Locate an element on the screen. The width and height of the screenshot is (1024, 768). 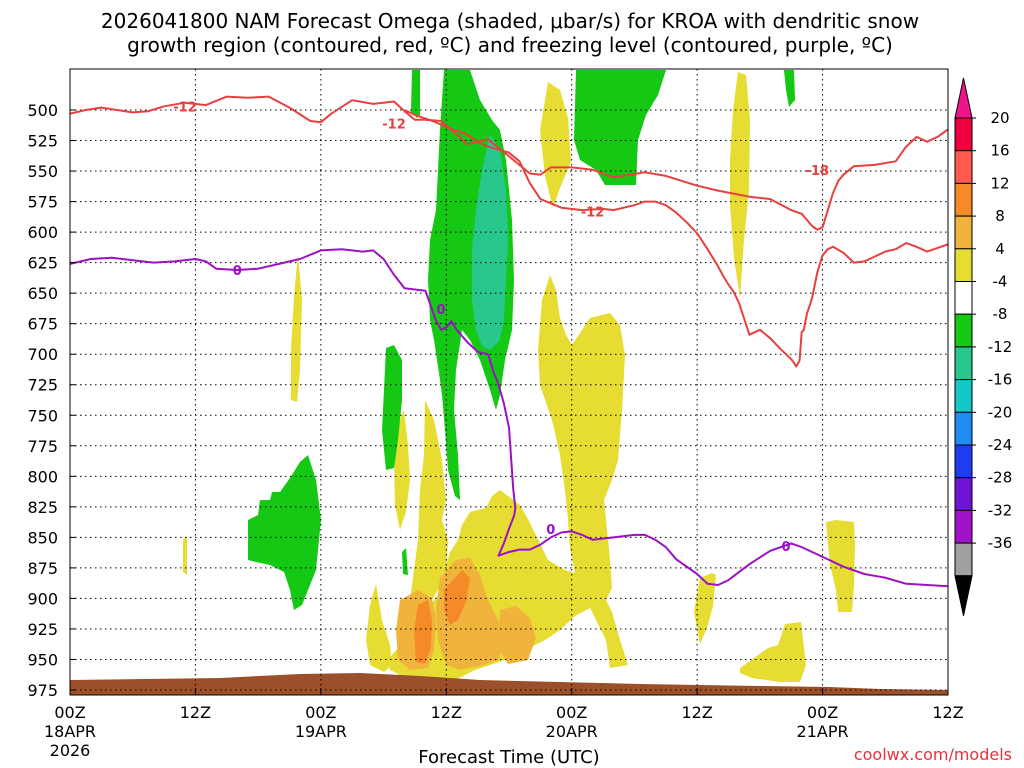
colorbar-bottom-arrow is located at coordinates (963, 595).